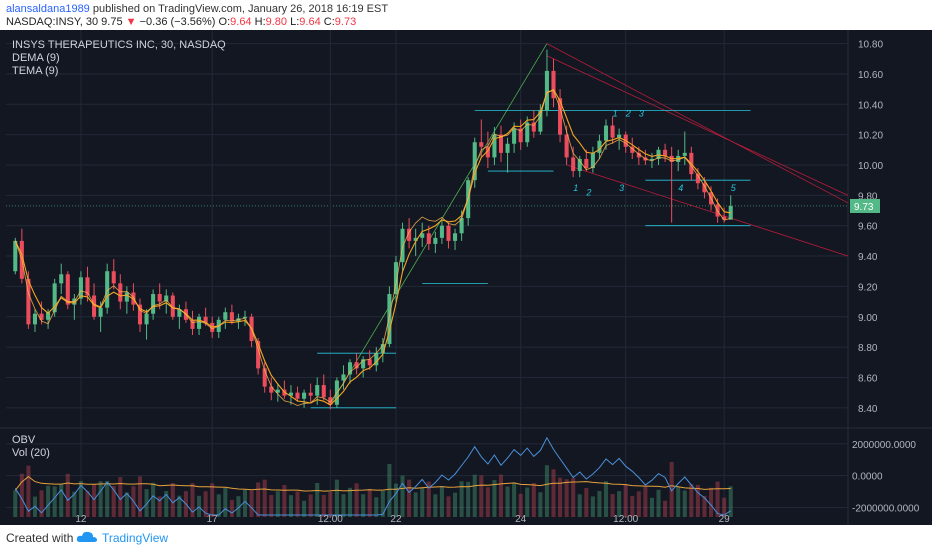  Describe the element at coordinates (615, 113) in the screenshot. I see `wave-label: 1` at that location.